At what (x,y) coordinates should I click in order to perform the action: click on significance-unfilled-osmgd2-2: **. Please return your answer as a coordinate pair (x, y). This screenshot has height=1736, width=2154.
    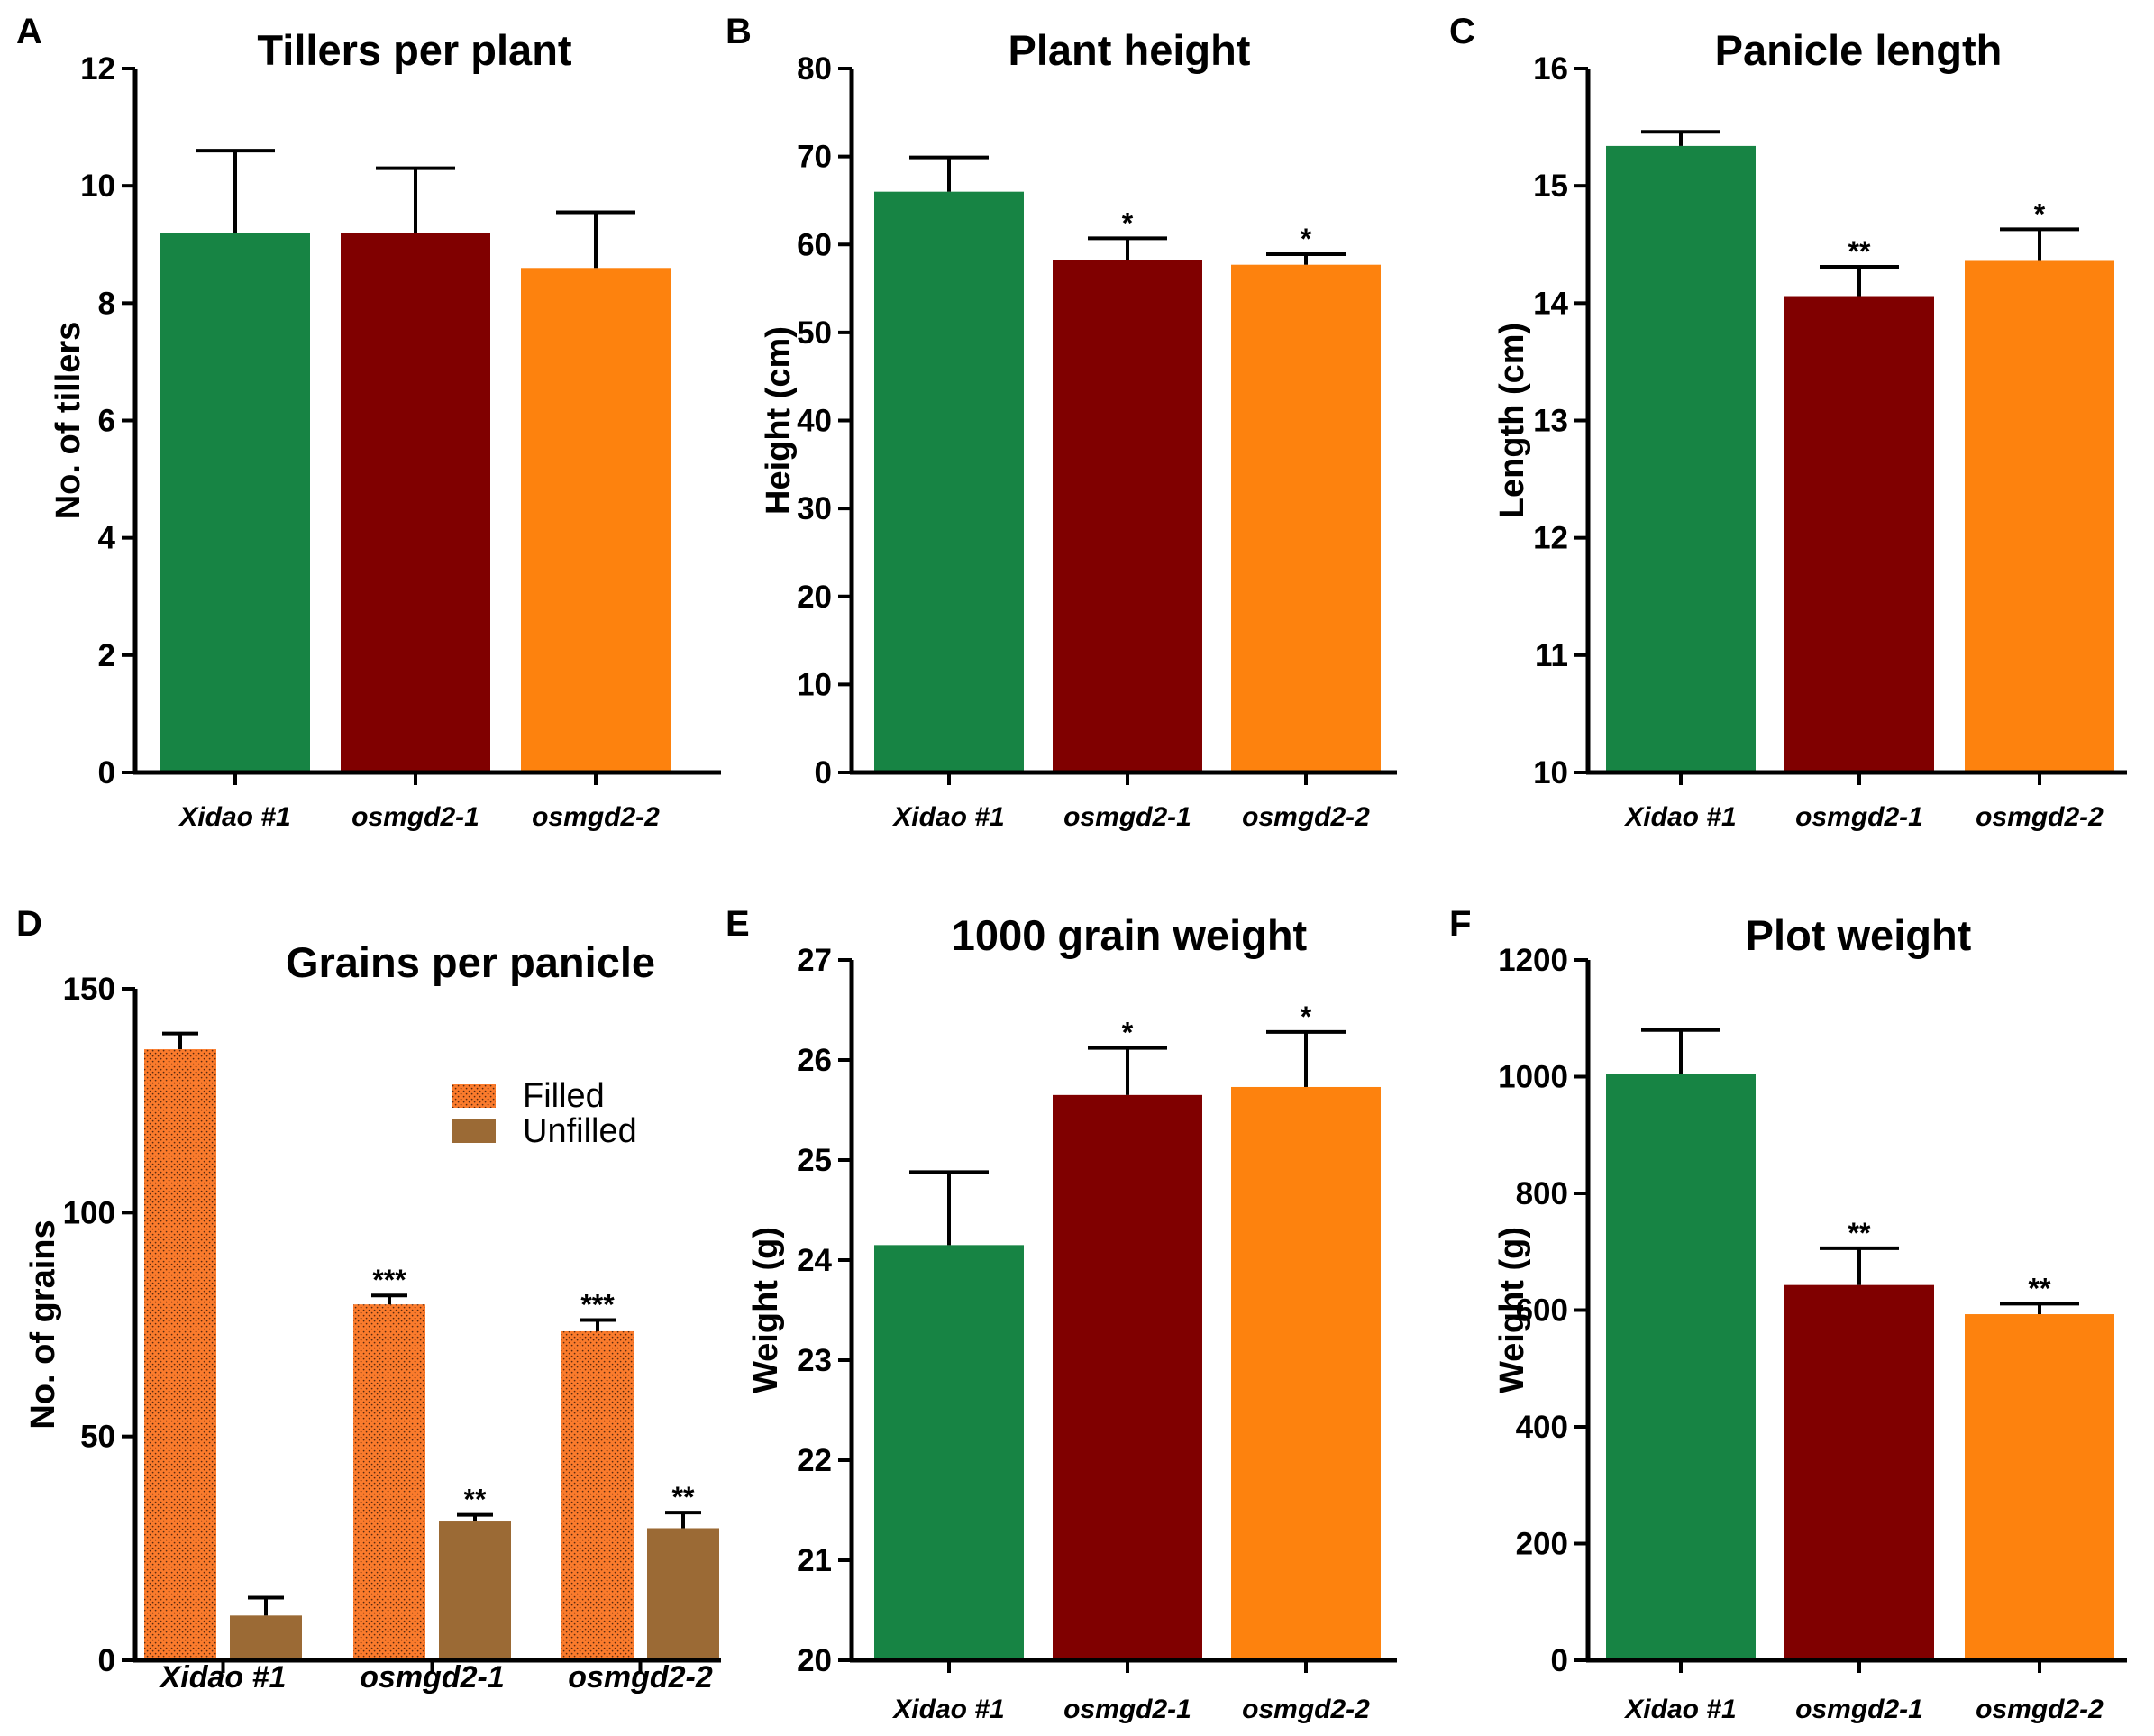
    Looking at the image, I should click on (683, 1497).